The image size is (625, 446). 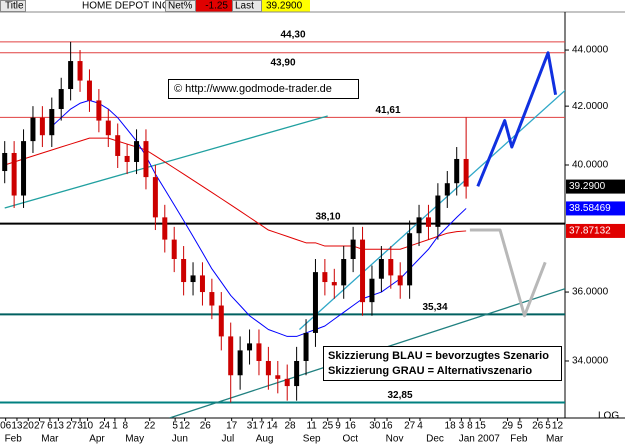 What do you see at coordinates (590, 106) in the screenshot?
I see `y-tick-label: 42.0000` at bounding box center [590, 106].